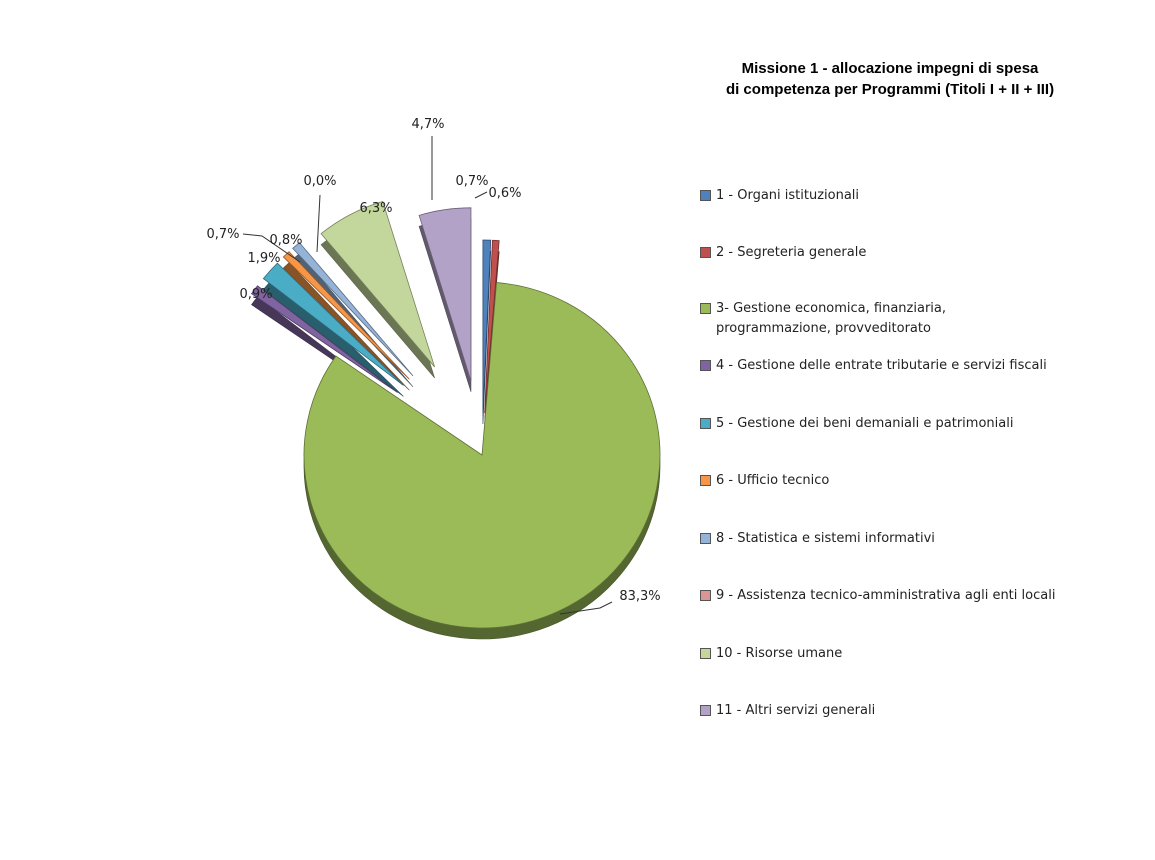 This screenshot has width=1155, height=860. What do you see at coordinates (222, 234) in the screenshot?
I see `data-label-6: 0,7%` at bounding box center [222, 234].